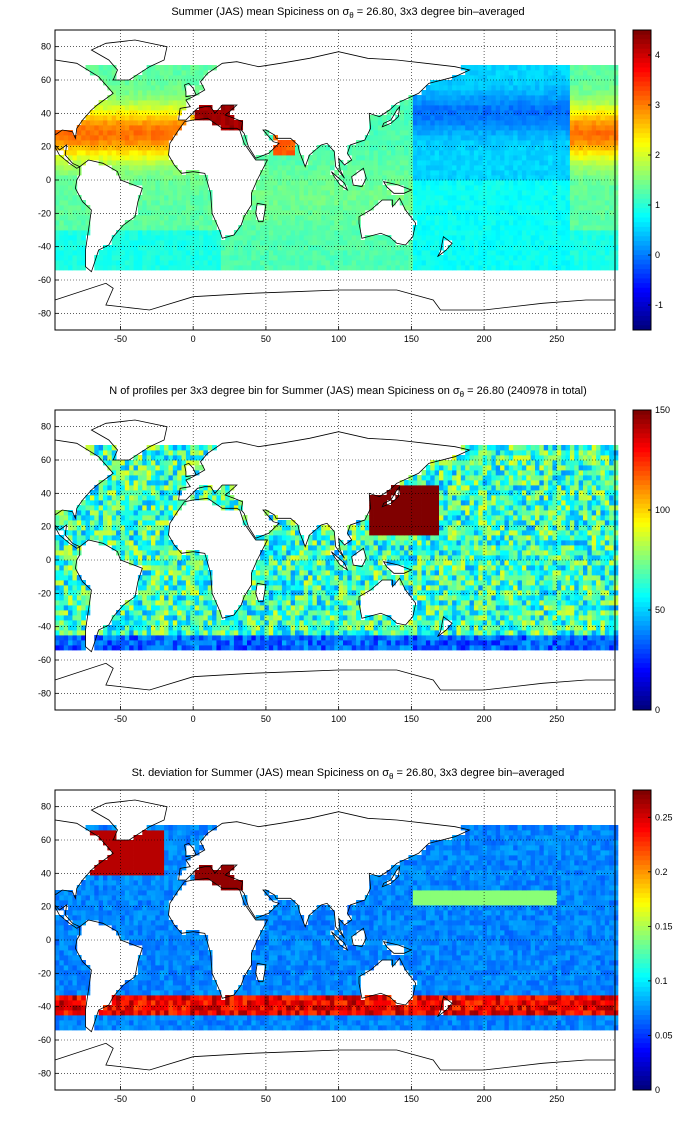 The image size is (696, 1140). What do you see at coordinates (642, 239) in the screenshot?
I see `colorbar-swatch` at bounding box center [642, 239].